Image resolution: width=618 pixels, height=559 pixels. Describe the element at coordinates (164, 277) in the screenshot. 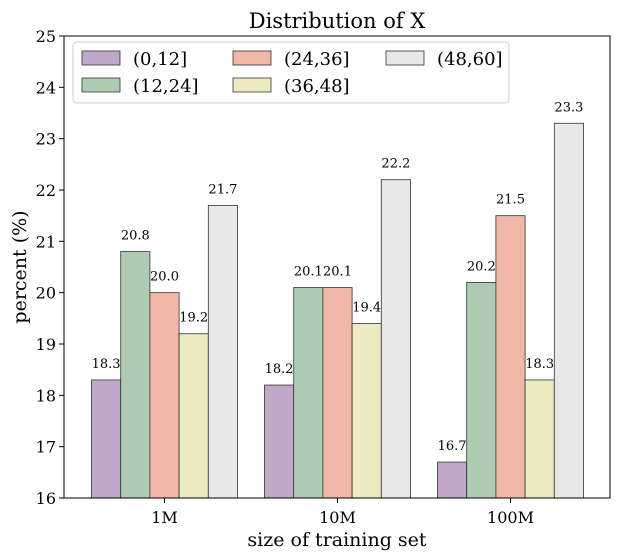

I see `data-label: 20.0` at that location.